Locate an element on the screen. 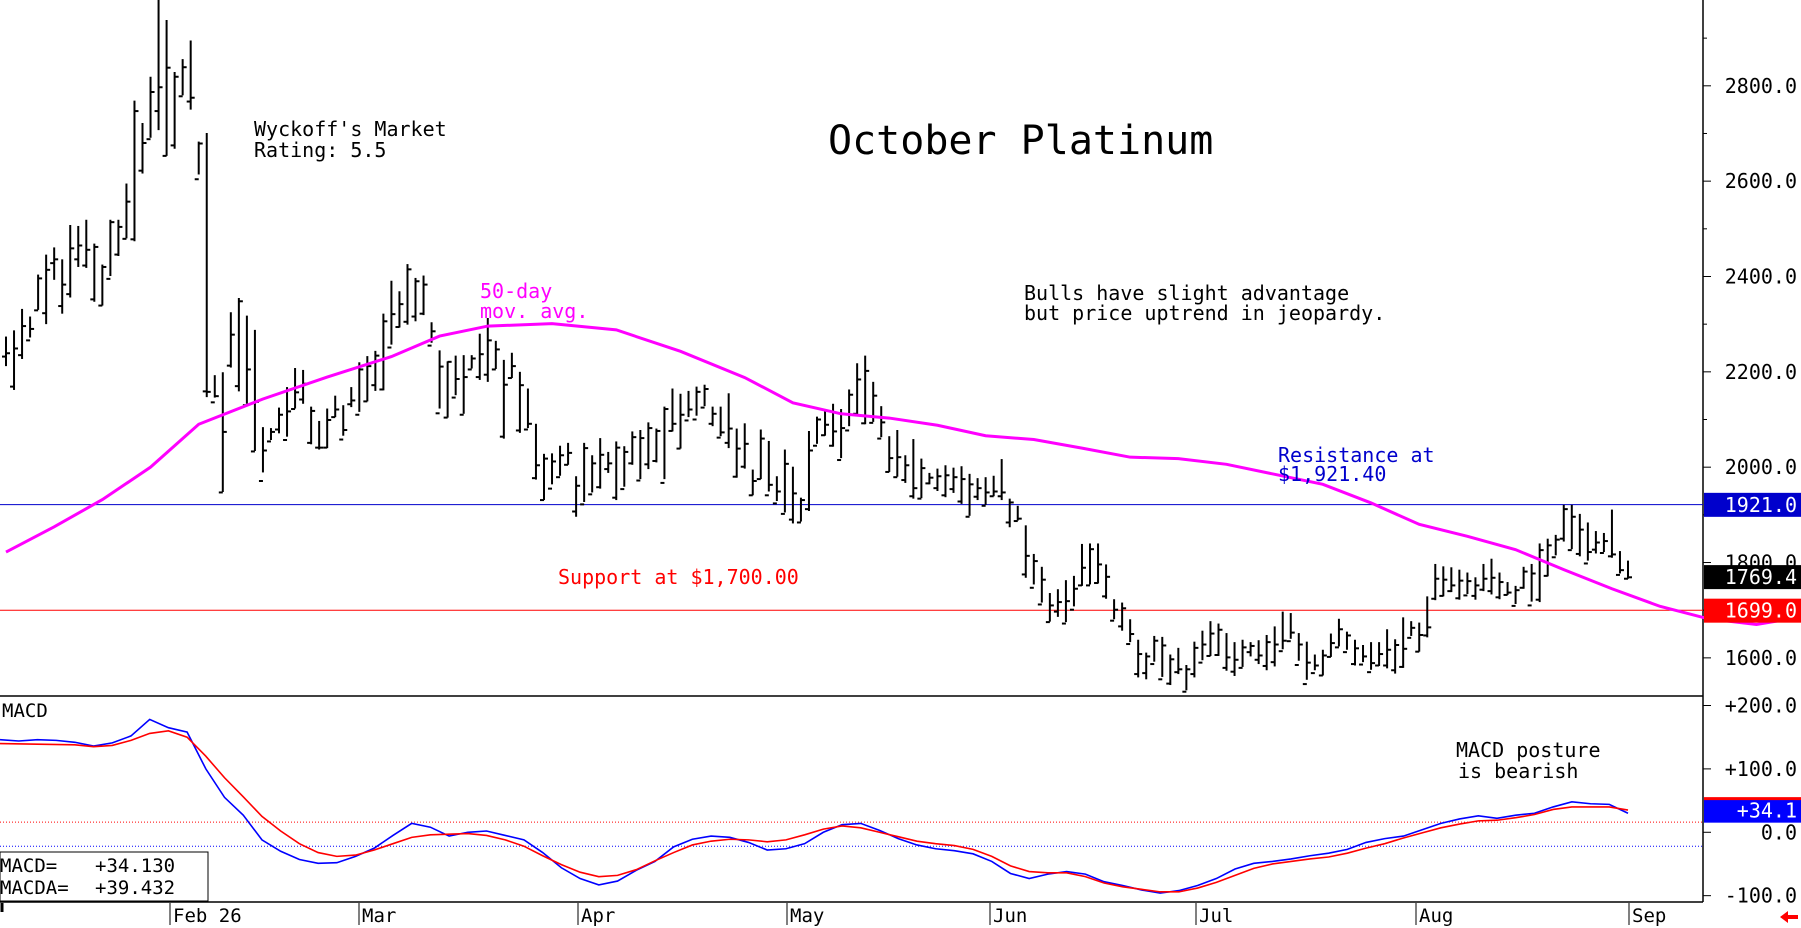 Image resolution: width=1801 pixels, height=928 pixels. support-label: Support at $1,700.00 is located at coordinates (678, 577).